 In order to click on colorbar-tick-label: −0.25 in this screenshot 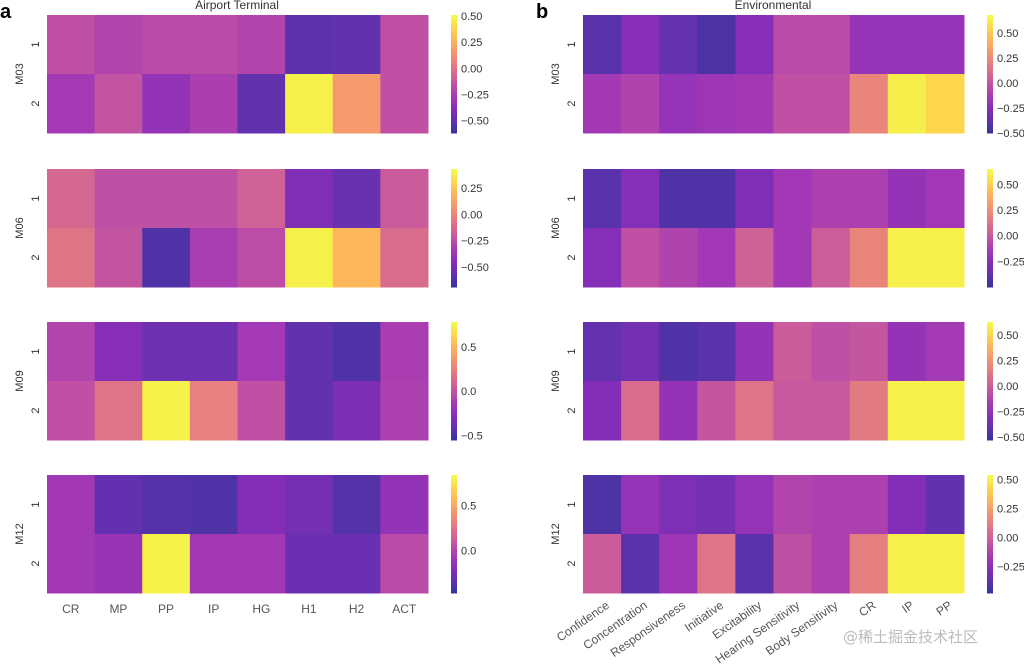, I will do `click(475, 242)`.